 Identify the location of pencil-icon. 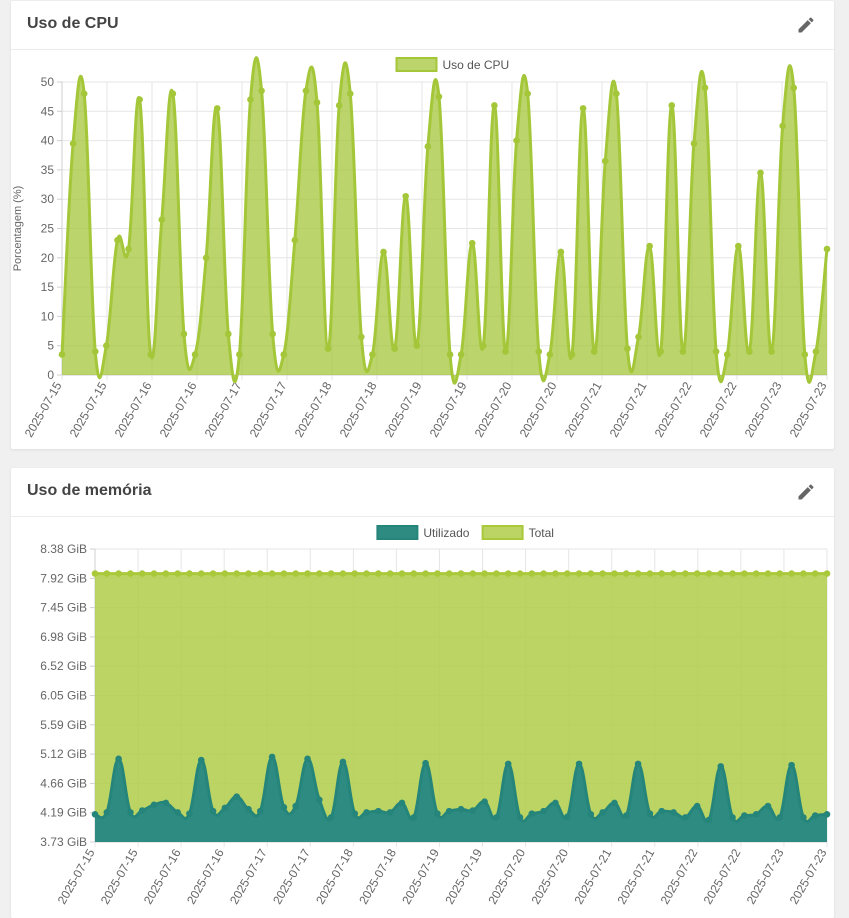
(806, 25).